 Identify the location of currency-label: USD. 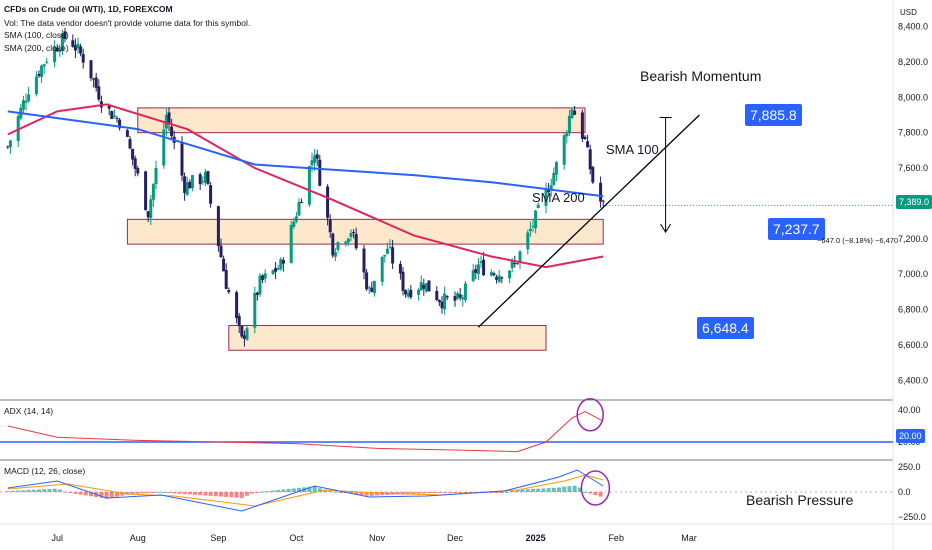
(908, 12).